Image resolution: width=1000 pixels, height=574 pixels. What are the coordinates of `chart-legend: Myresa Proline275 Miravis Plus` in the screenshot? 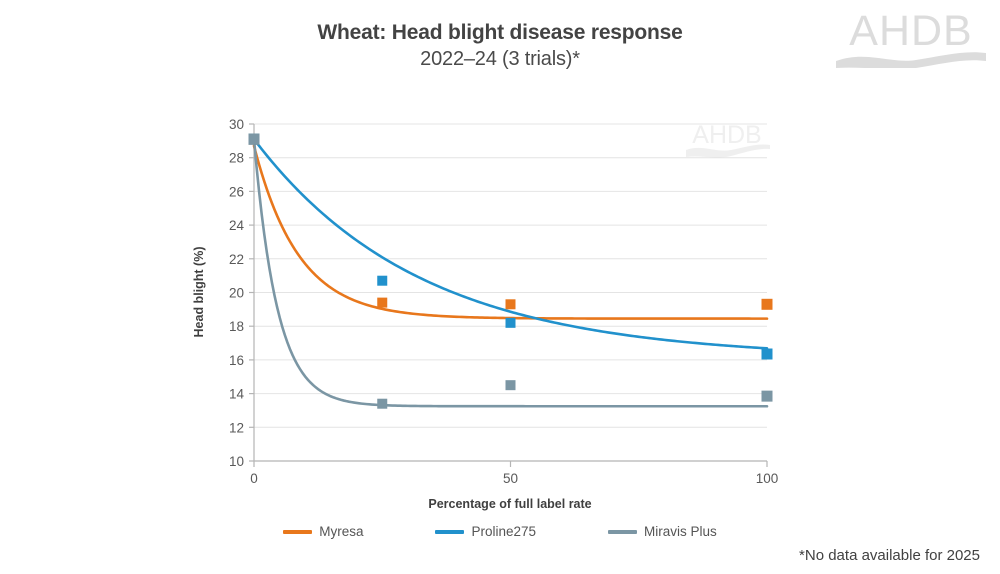 It's located at (500, 531).